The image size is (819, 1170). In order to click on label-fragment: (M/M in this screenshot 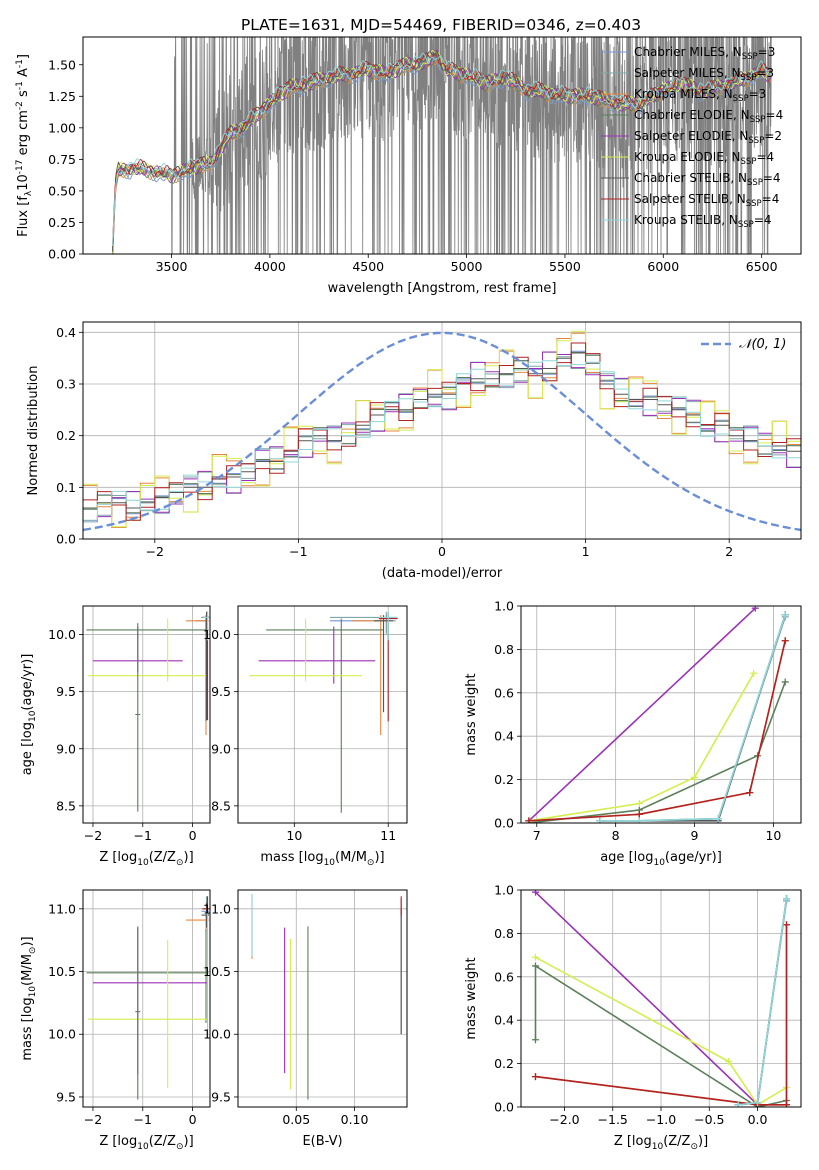, I will do `click(351, 857)`.